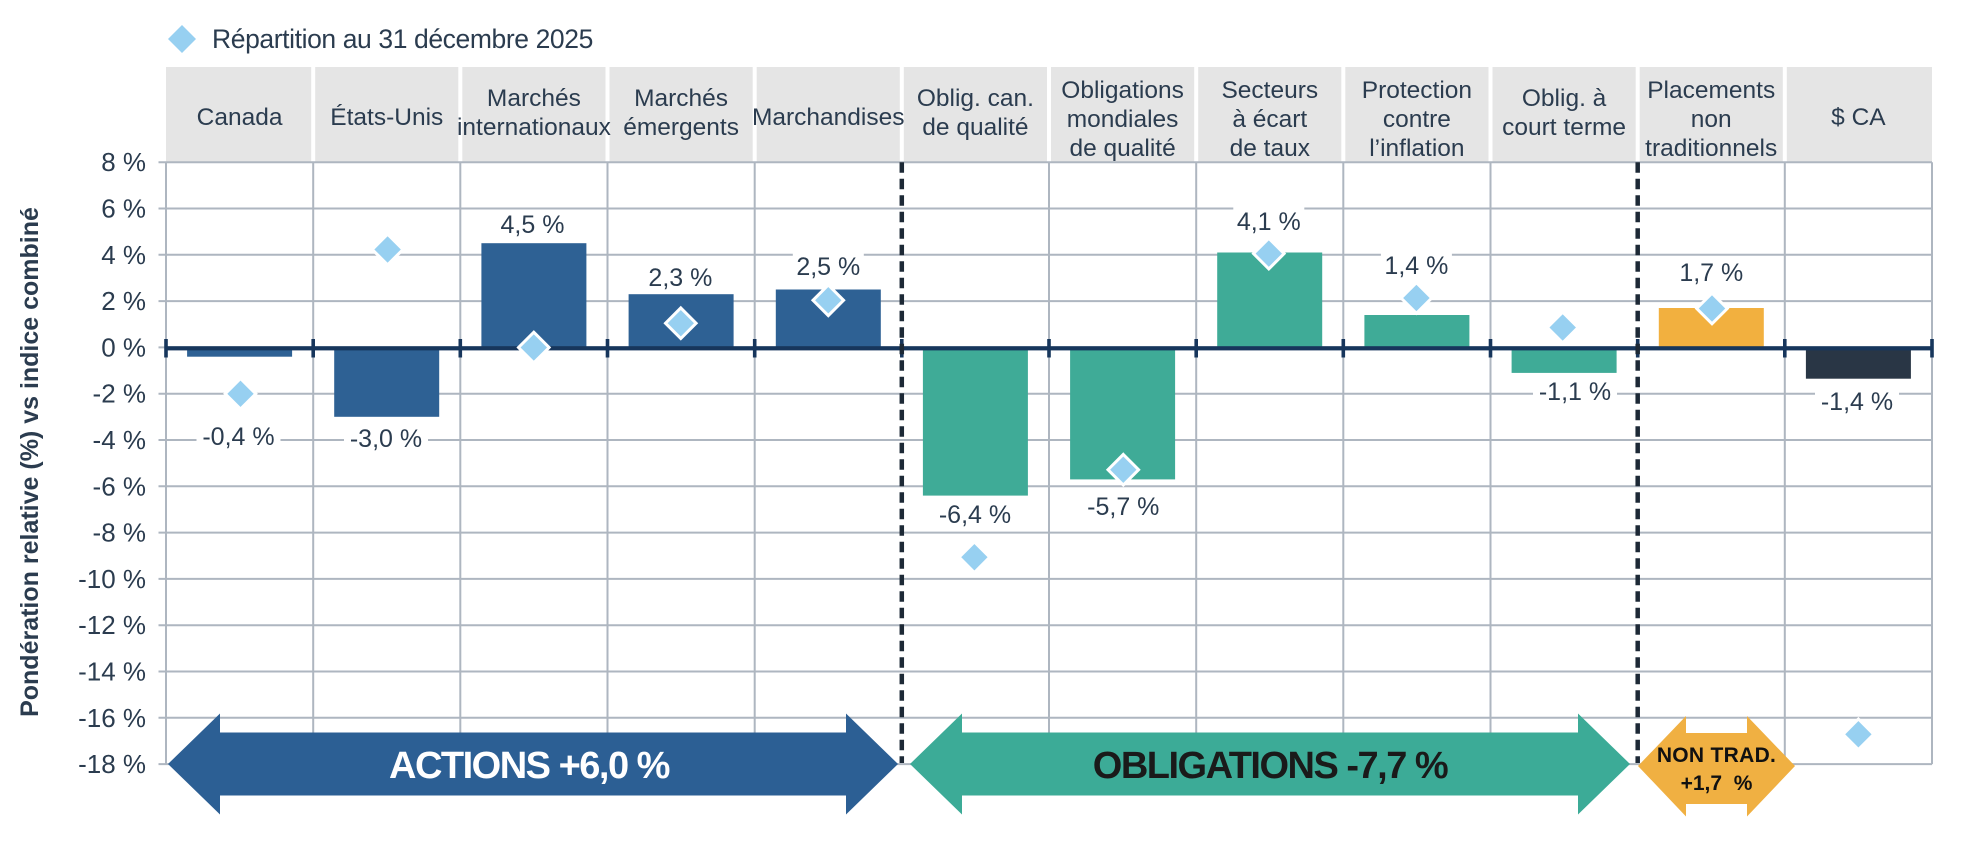 This screenshot has height=847, width=1970. I want to click on svg-text: -0,4 %, so click(238, 437).